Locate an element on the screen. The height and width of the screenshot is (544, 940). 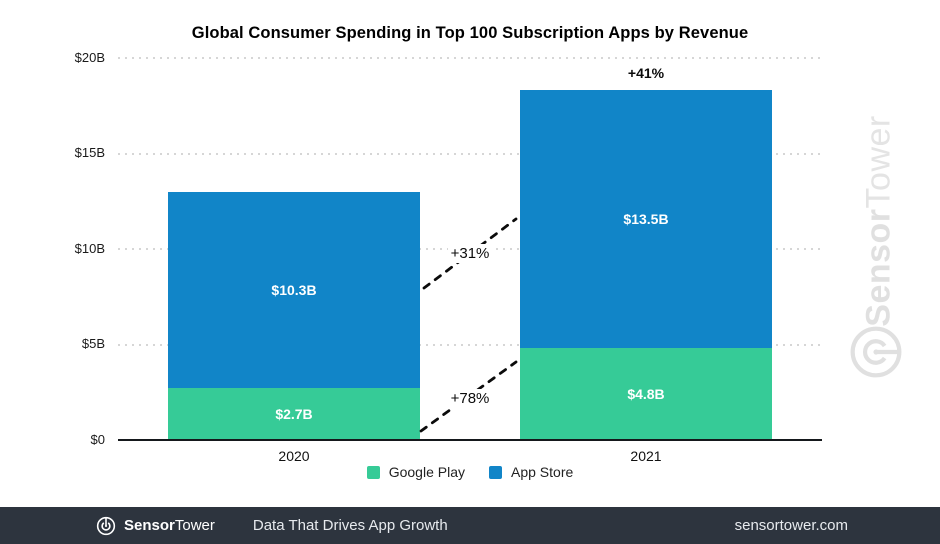
bar-segment-app-store-2021: $13.5B is located at coordinates (646, 219).